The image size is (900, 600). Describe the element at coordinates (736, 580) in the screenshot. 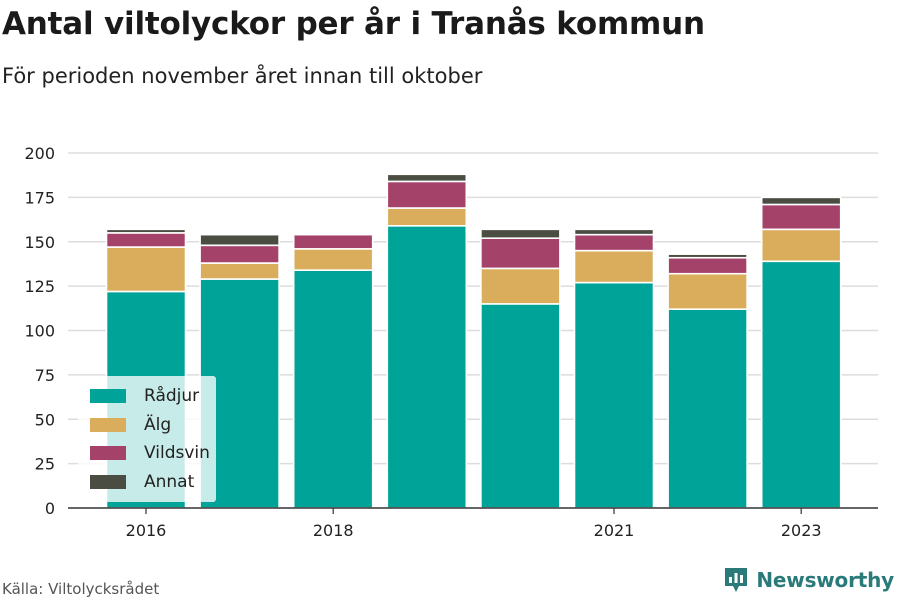

I see `newsworthy-logo-icon` at that location.